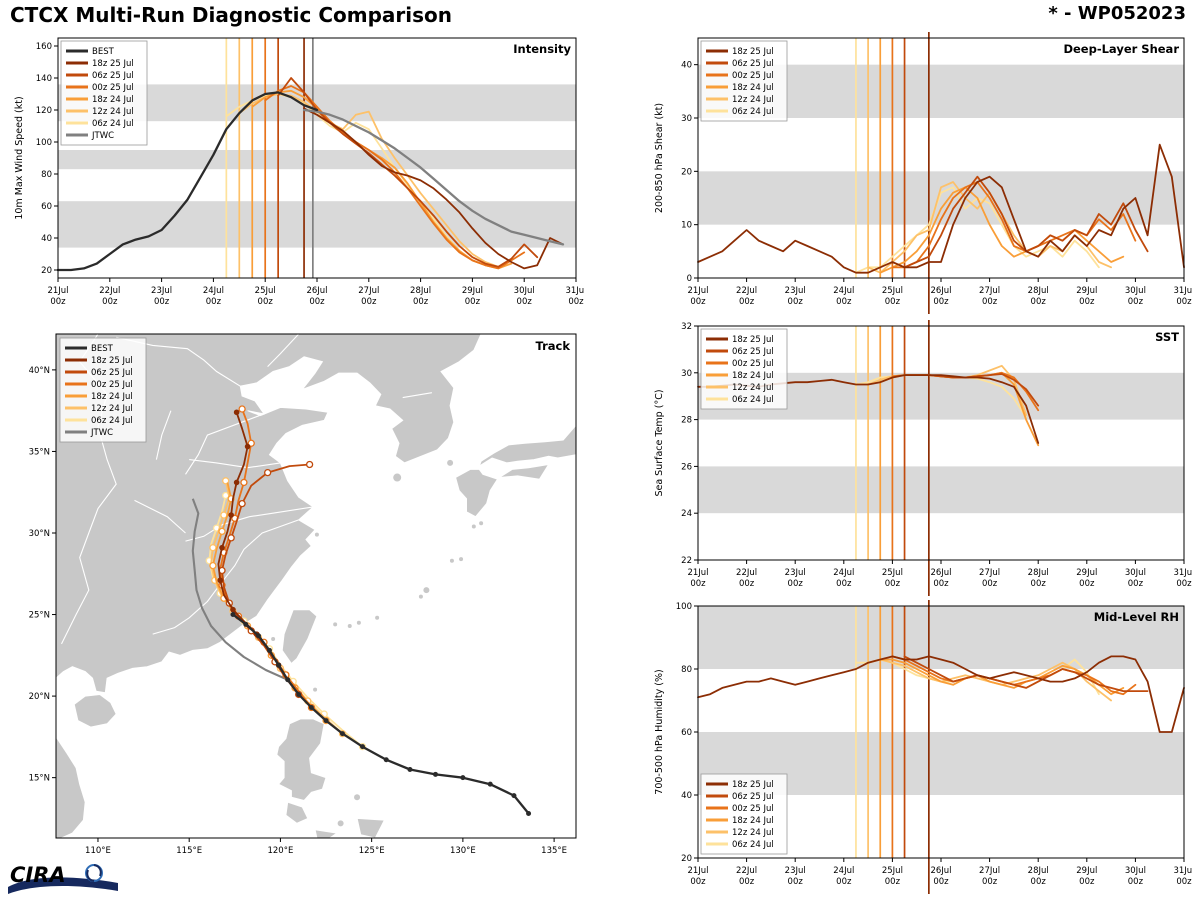 This screenshot has height=900, width=1200. What do you see at coordinates (113, 64) in the screenshot?
I see `svg-text: 18z 25 Jul` at bounding box center [113, 64].